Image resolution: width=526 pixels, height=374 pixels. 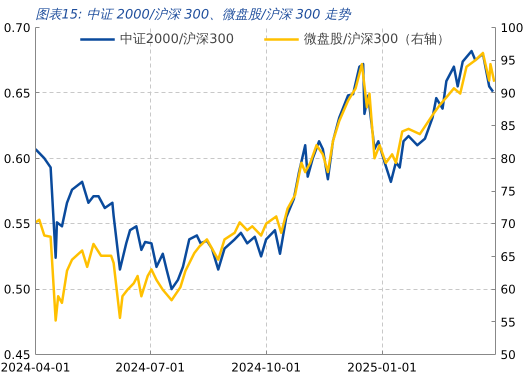 What do you see at coordinates (17, 289) in the screenshot?
I see `y-tick-label: 0.50` at bounding box center [17, 289].